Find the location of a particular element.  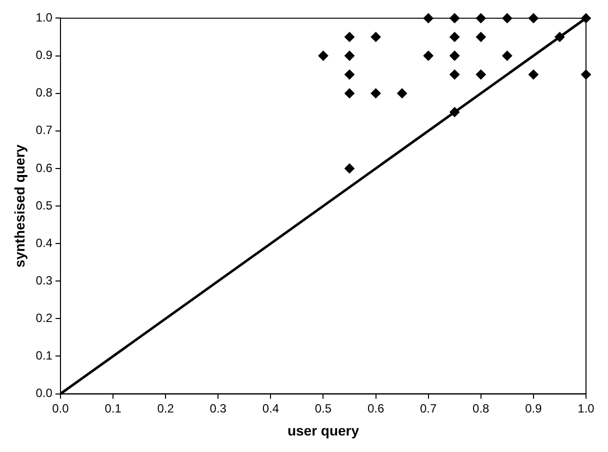

x-tick-label: 1.0 is located at coordinates (586, 408).